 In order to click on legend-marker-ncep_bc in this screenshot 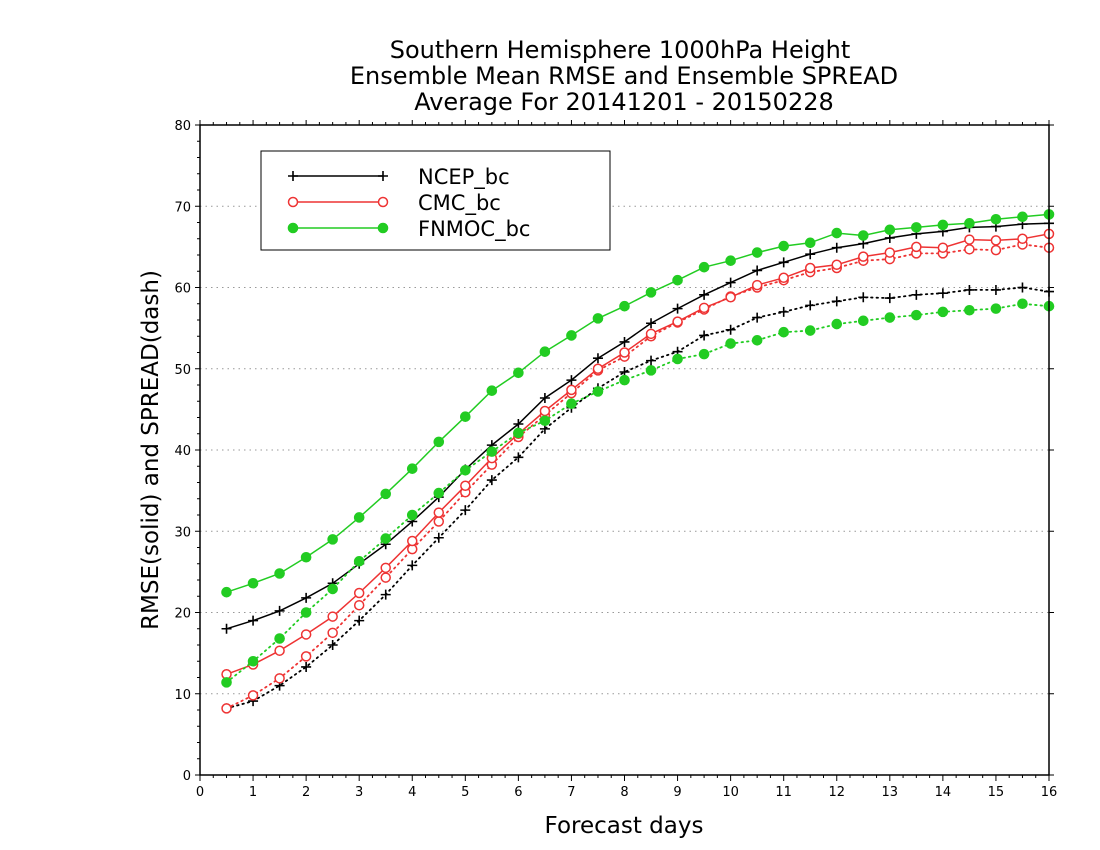, I will do `click(383, 176)`.